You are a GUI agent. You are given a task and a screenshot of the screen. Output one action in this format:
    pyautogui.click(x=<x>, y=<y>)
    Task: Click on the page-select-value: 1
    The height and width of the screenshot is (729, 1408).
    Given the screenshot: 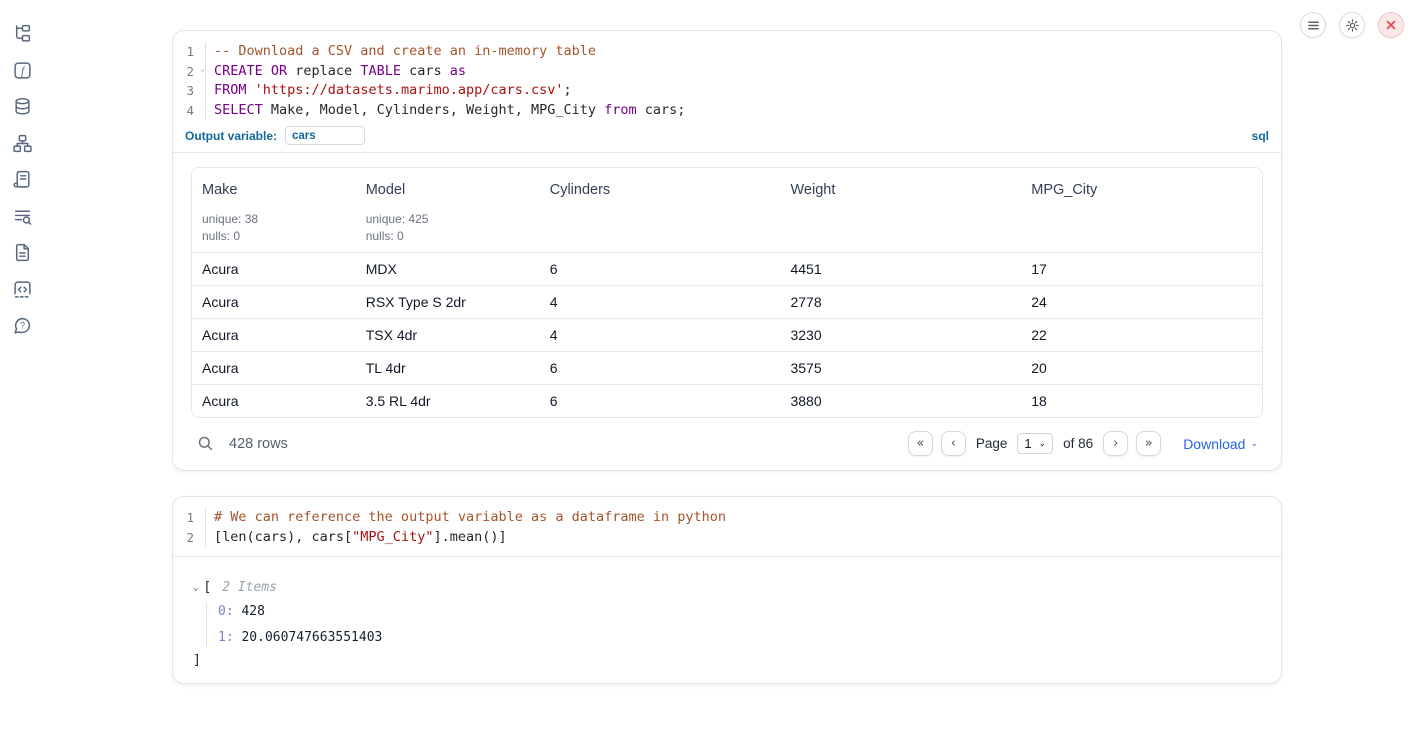 What is the action you would take?
    pyautogui.click(x=1028, y=443)
    